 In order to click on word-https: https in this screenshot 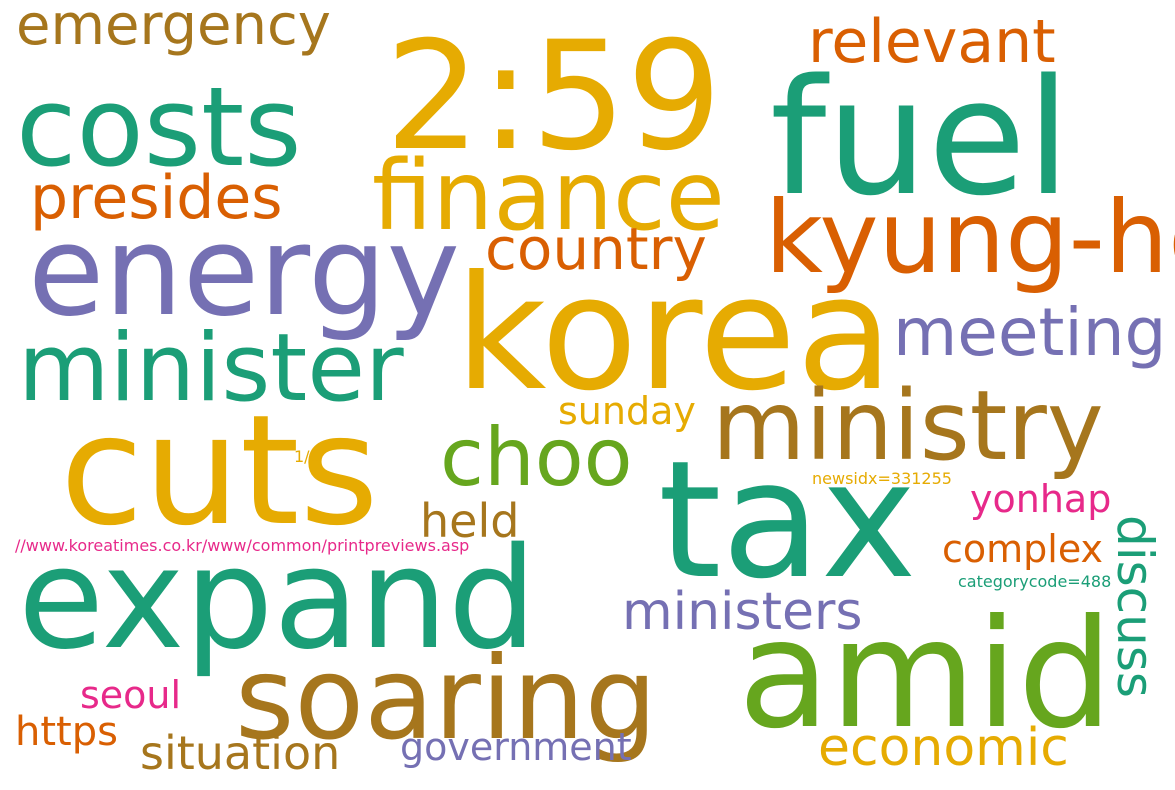, I will do `click(66, 732)`.